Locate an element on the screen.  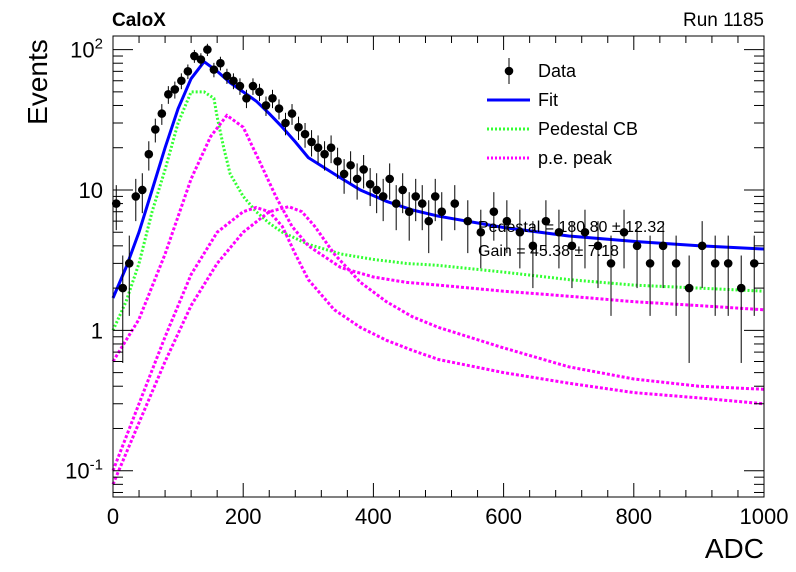
run-label: Run 1185 is located at coordinates (723, 20).